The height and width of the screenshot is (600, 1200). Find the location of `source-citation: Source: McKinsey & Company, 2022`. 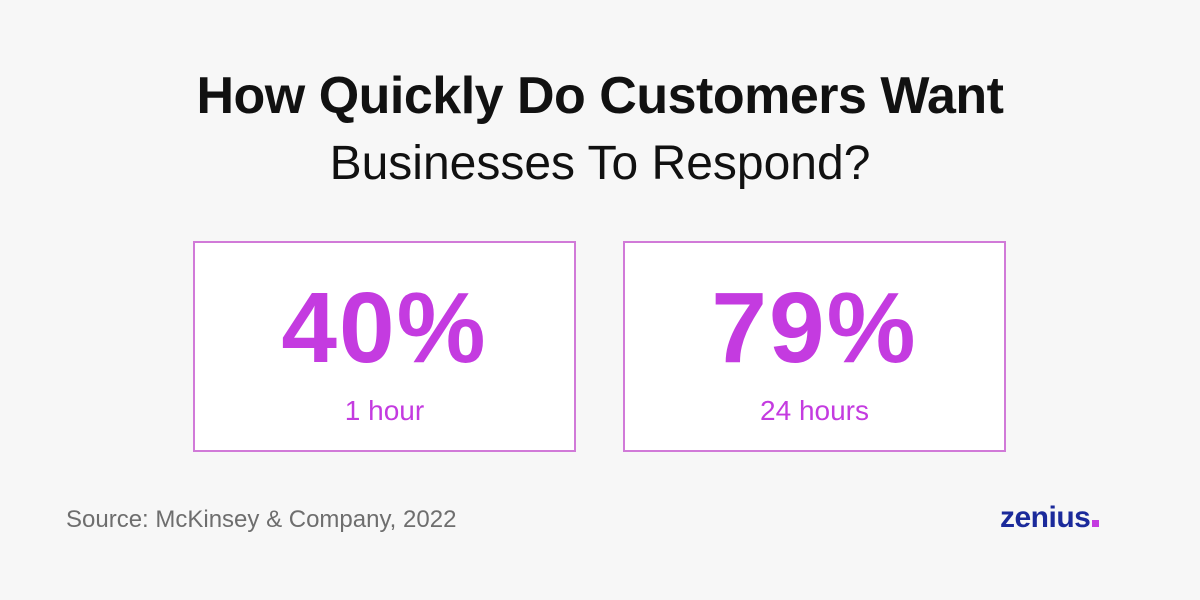

source-citation: Source: McKinsey & Company, 2022 is located at coordinates (261, 519).